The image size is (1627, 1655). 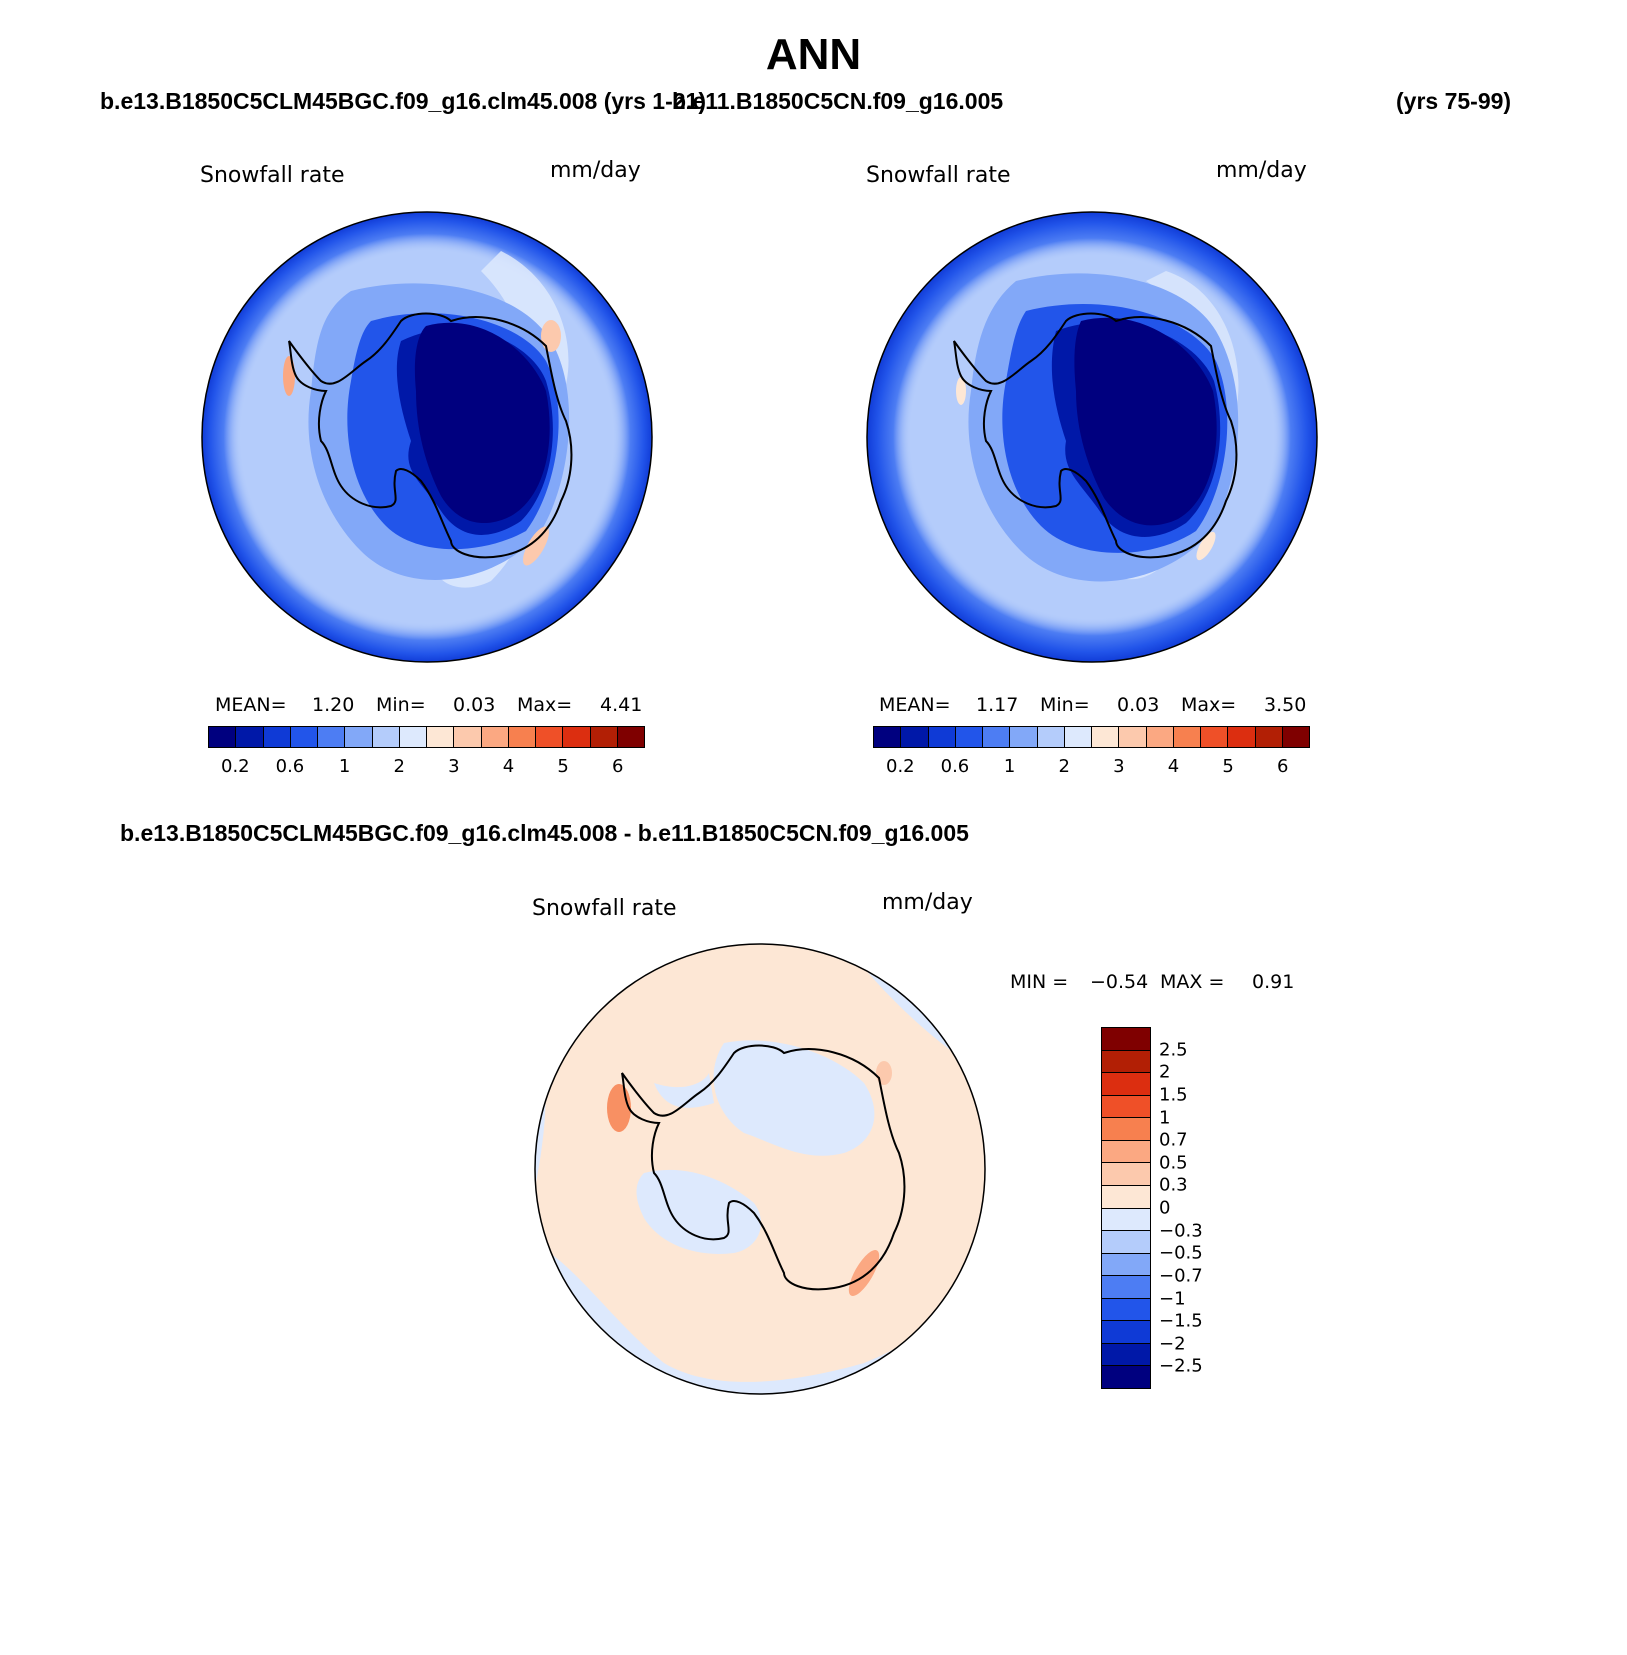 What do you see at coordinates (1173, 766) in the screenshot?
I see `p2-colorbar-tick-label: 4` at bounding box center [1173, 766].